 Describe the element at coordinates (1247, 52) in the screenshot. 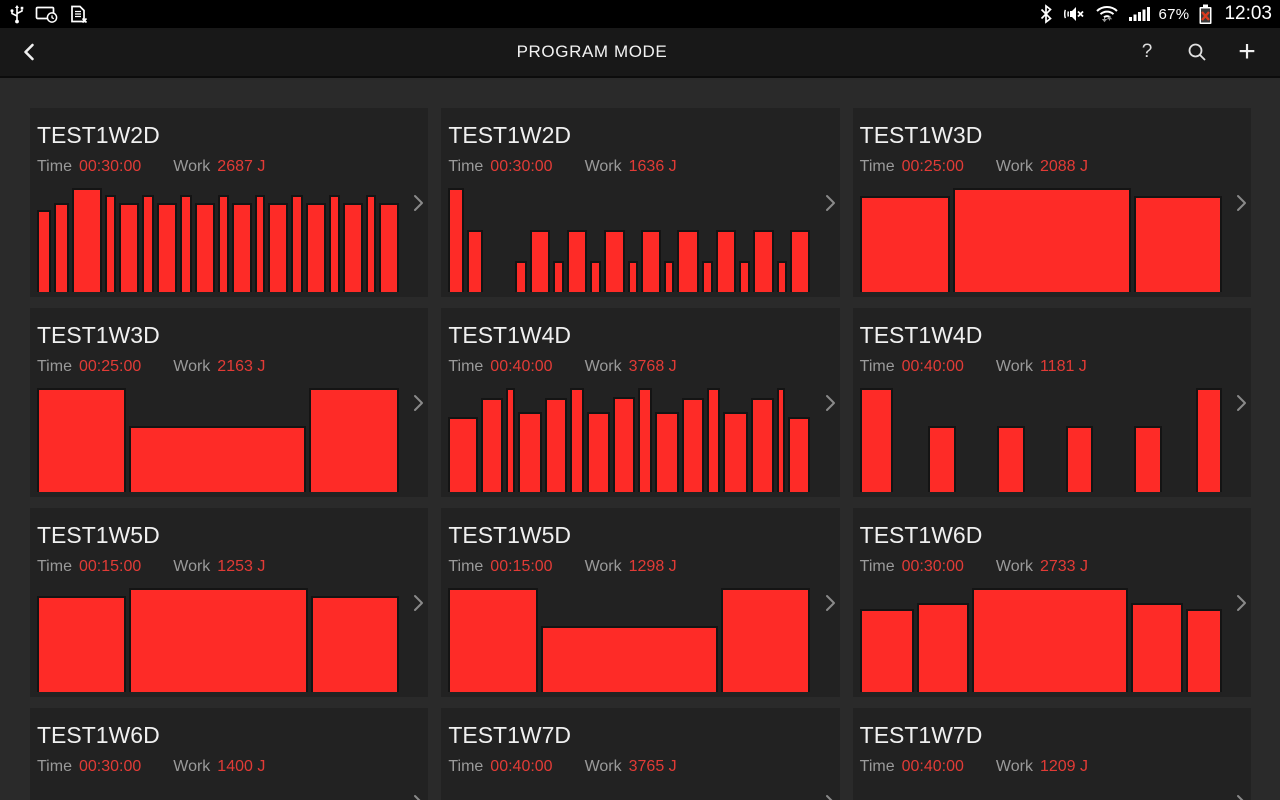

I see `add-program-button: +` at that location.